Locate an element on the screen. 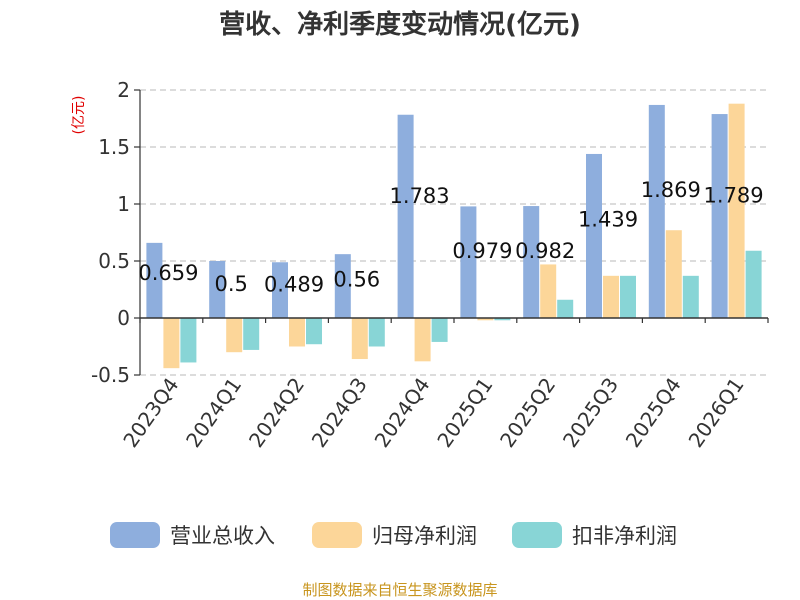 This screenshot has height=600, width=800. y-tick-label: 1.5 is located at coordinates (114, 147).